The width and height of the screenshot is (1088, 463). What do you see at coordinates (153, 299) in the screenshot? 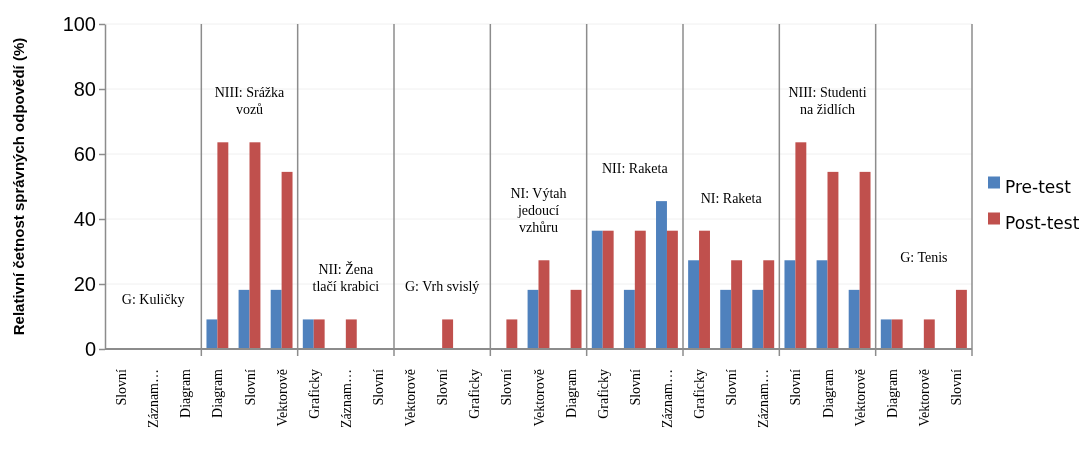
I see `annotation: G: Kuličky` at bounding box center [153, 299].